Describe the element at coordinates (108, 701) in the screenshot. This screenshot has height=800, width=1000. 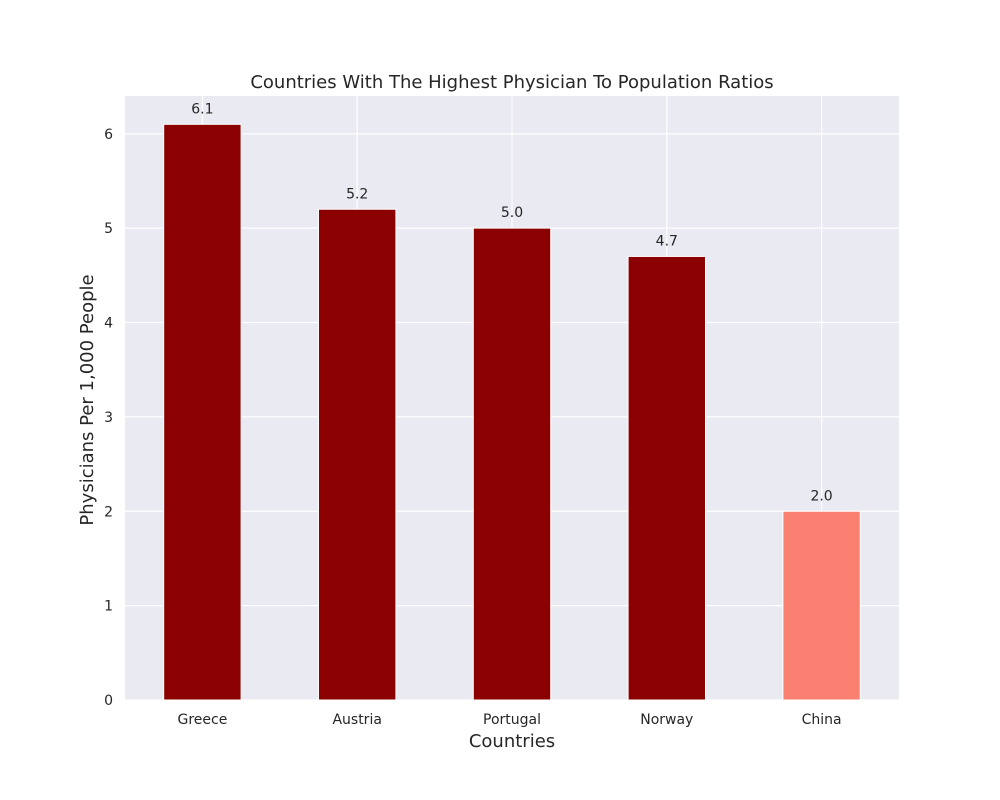
I see `y-tick-label: 0` at that location.